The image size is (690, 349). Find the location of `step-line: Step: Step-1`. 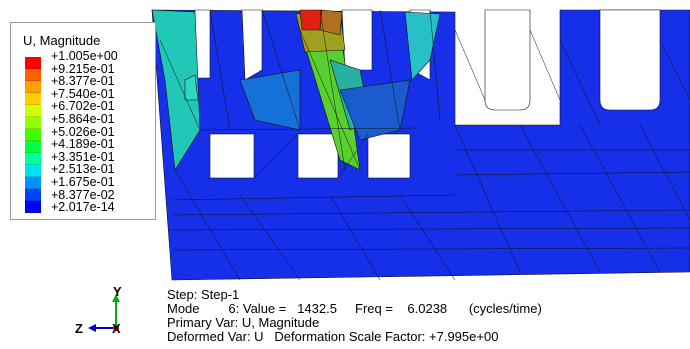

step-line: Step: Step-1 is located at coordinates (203, 294).